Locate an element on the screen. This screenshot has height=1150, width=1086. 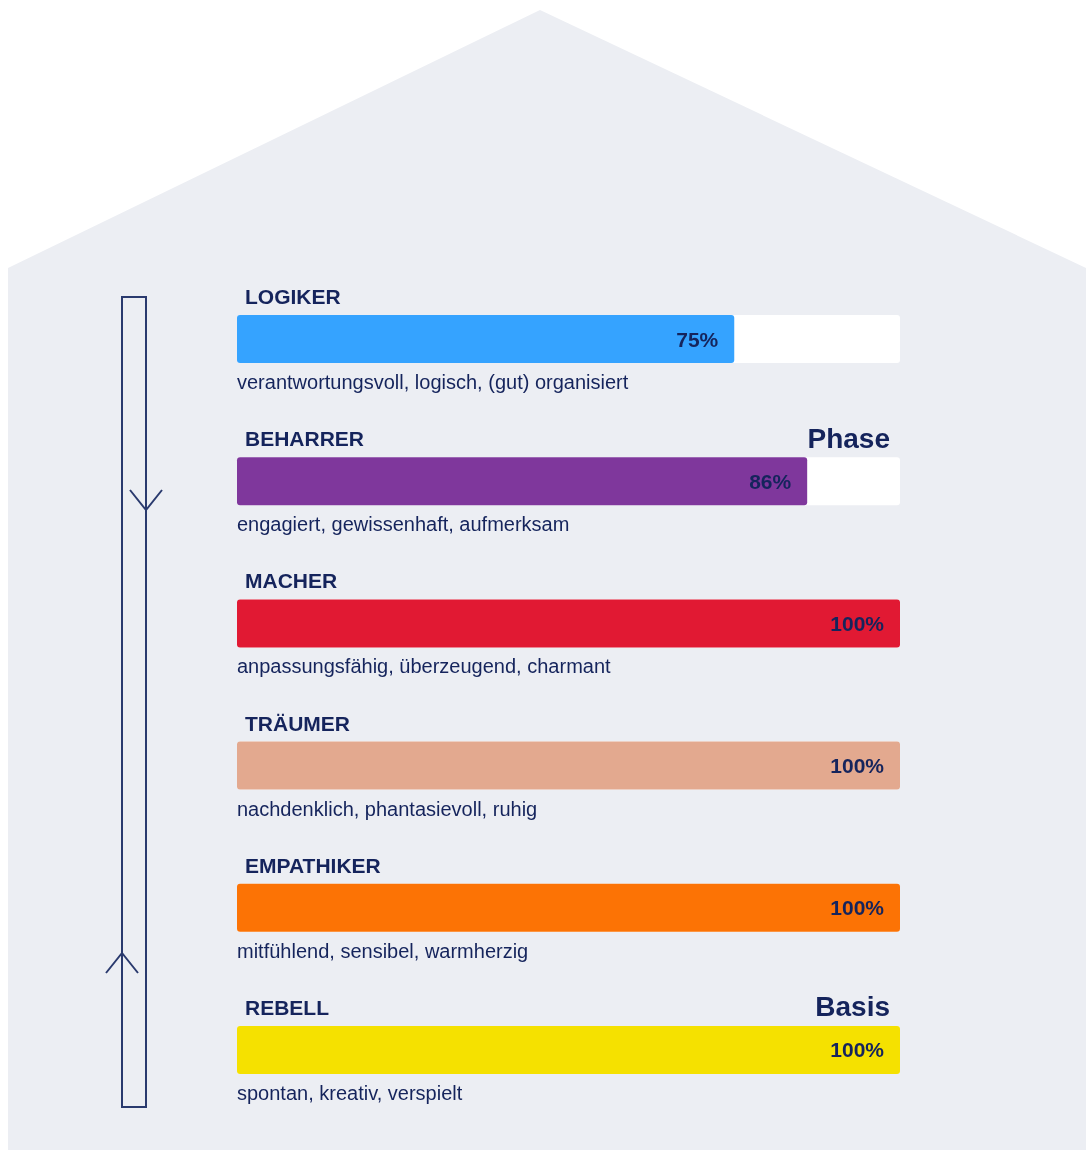
data-label: 86% is located at coordinates (770, 481).